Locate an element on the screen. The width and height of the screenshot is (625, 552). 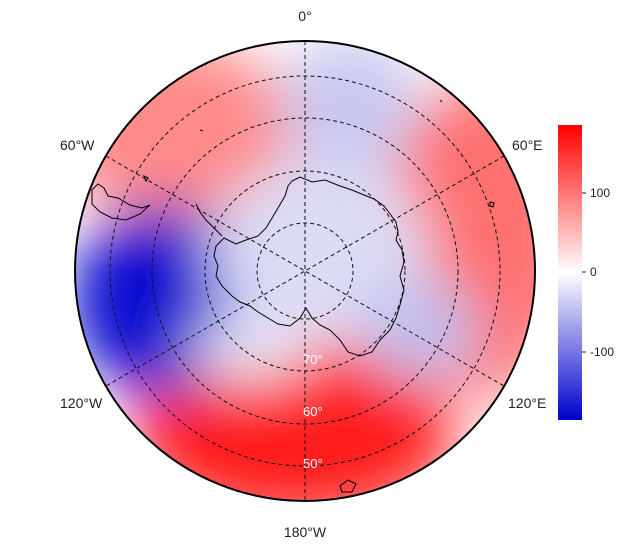
colorbar-ramp is located at coordinates (570, 272).